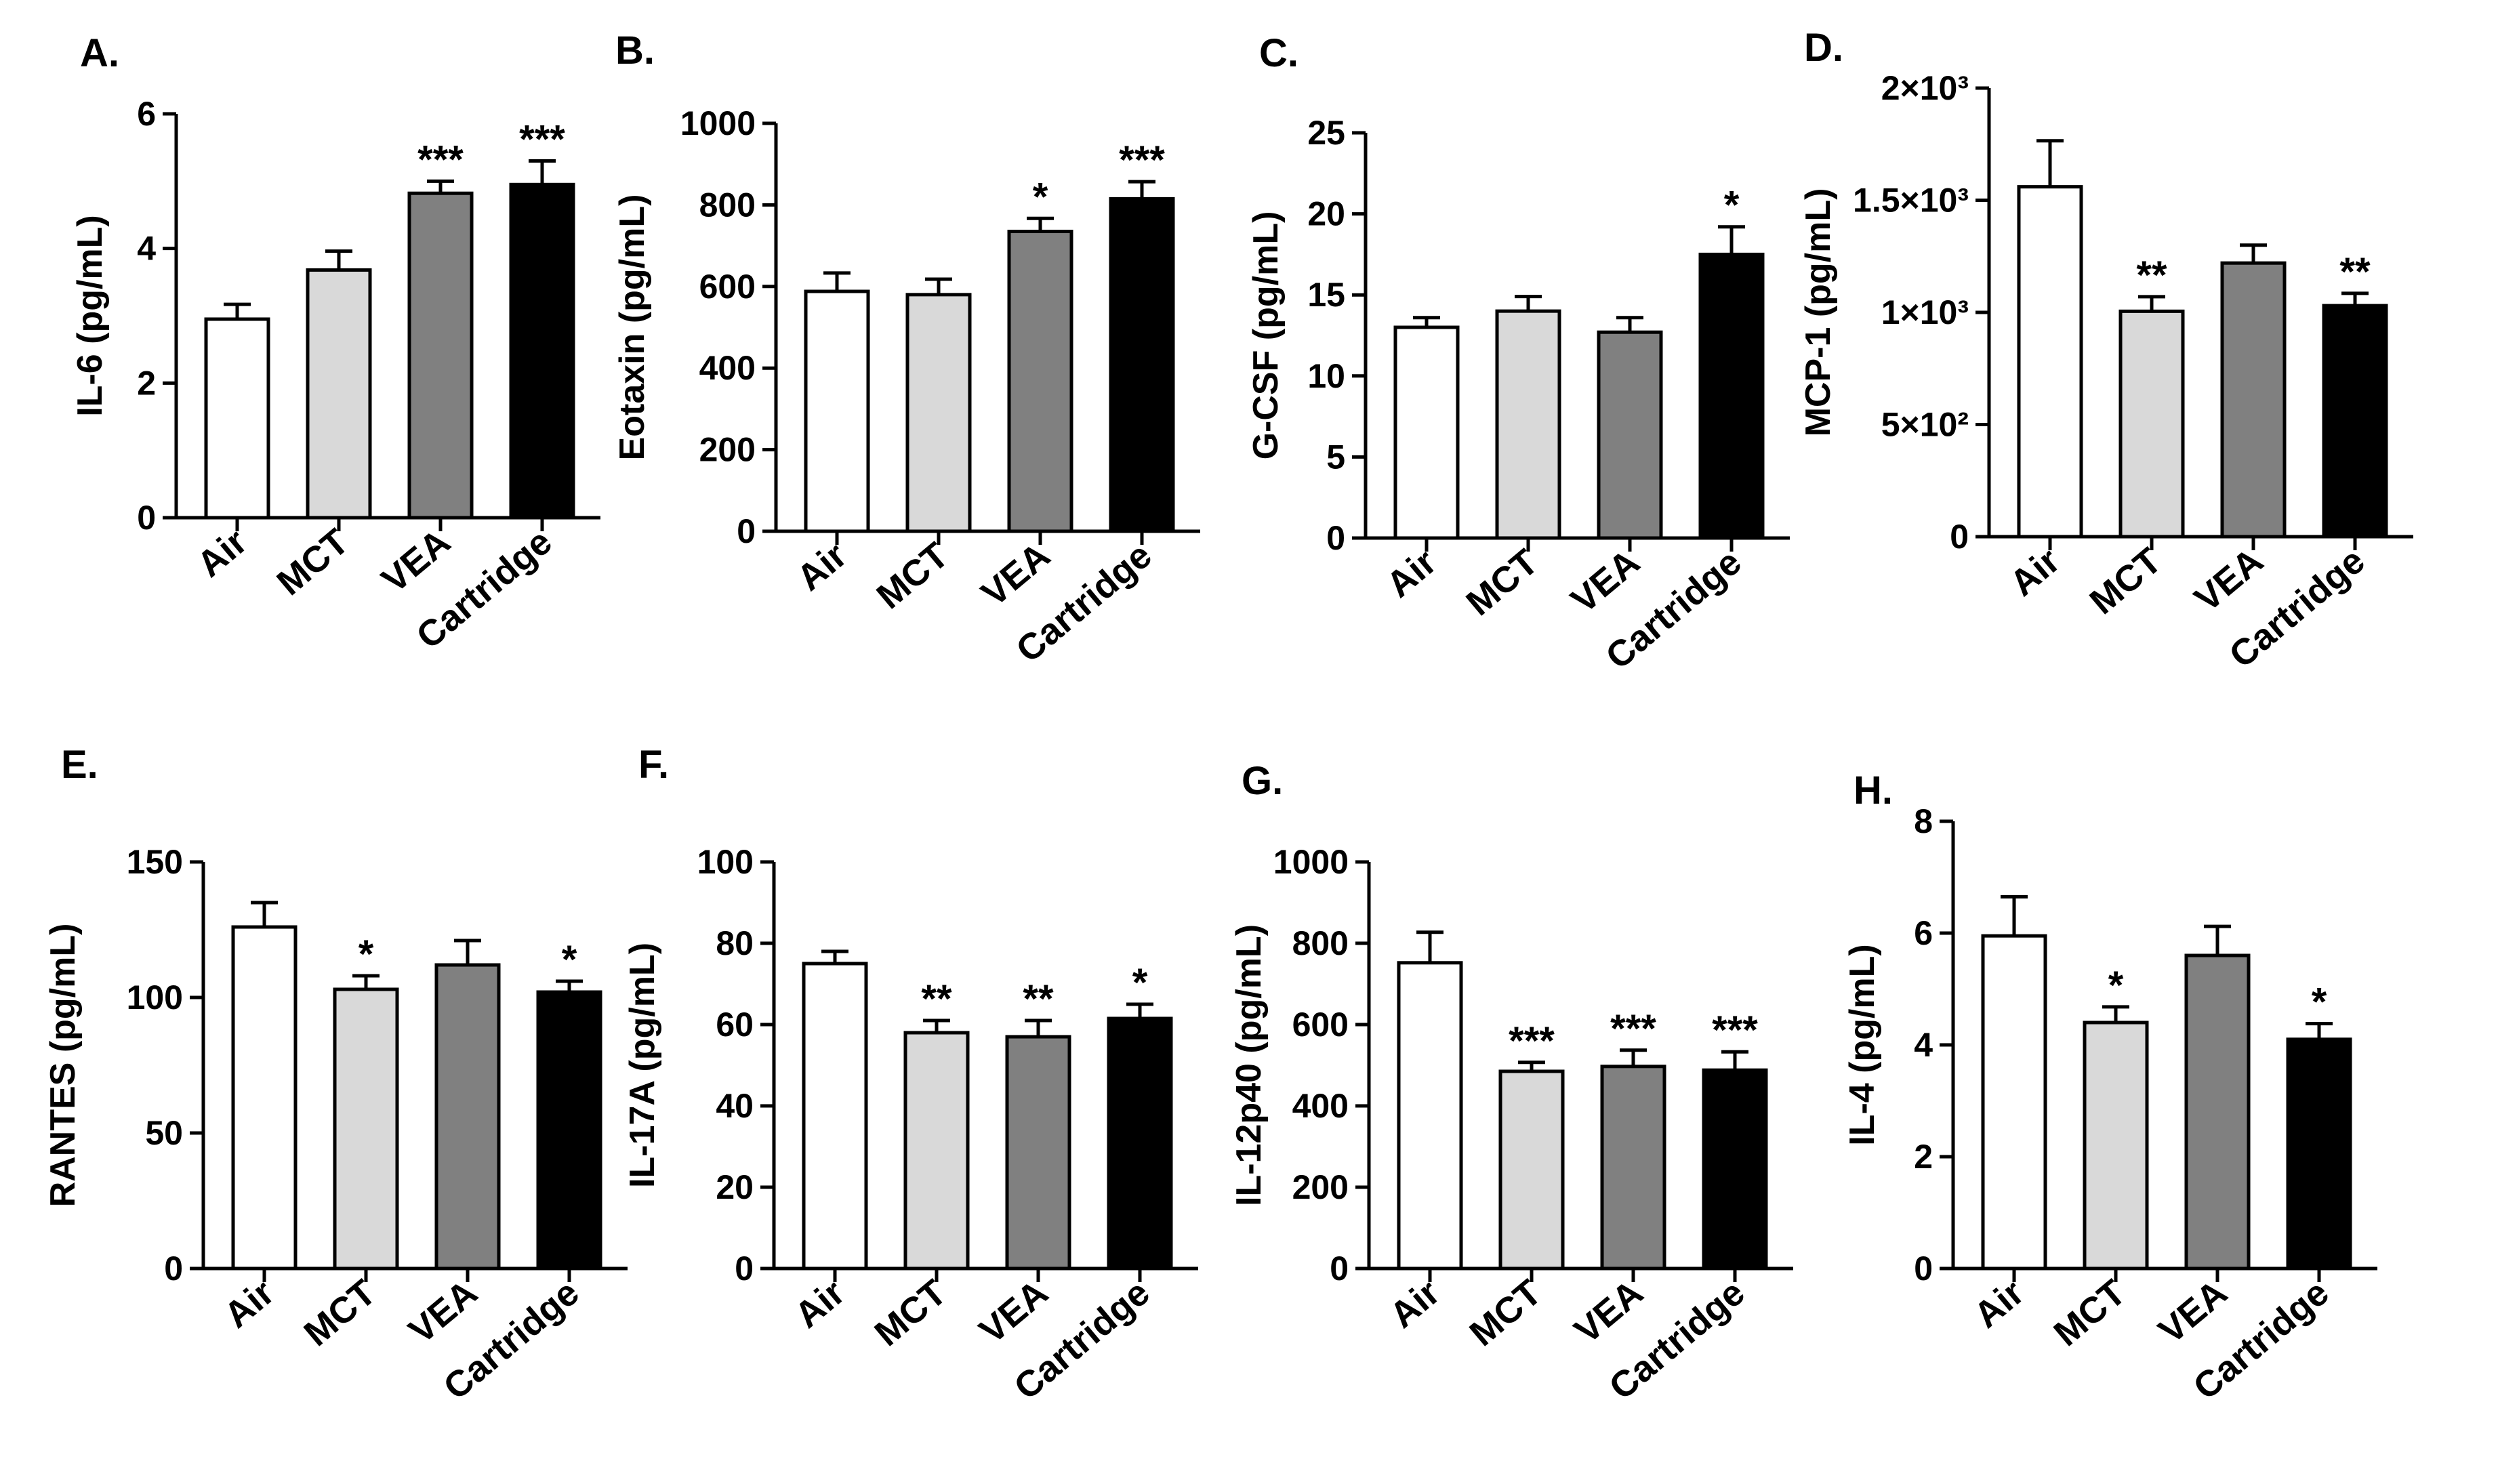 The image size is (2498, 1484). I want to click on y-tick-label: 1×10³, so click(1925, 312).